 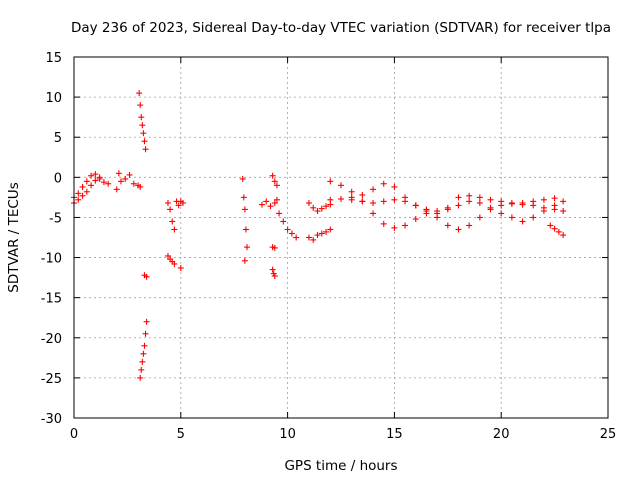 What do you see at coordinates (394, 434) in the screenshot?
I see `x-tick-label: 15` at bounding box center [394, 434].